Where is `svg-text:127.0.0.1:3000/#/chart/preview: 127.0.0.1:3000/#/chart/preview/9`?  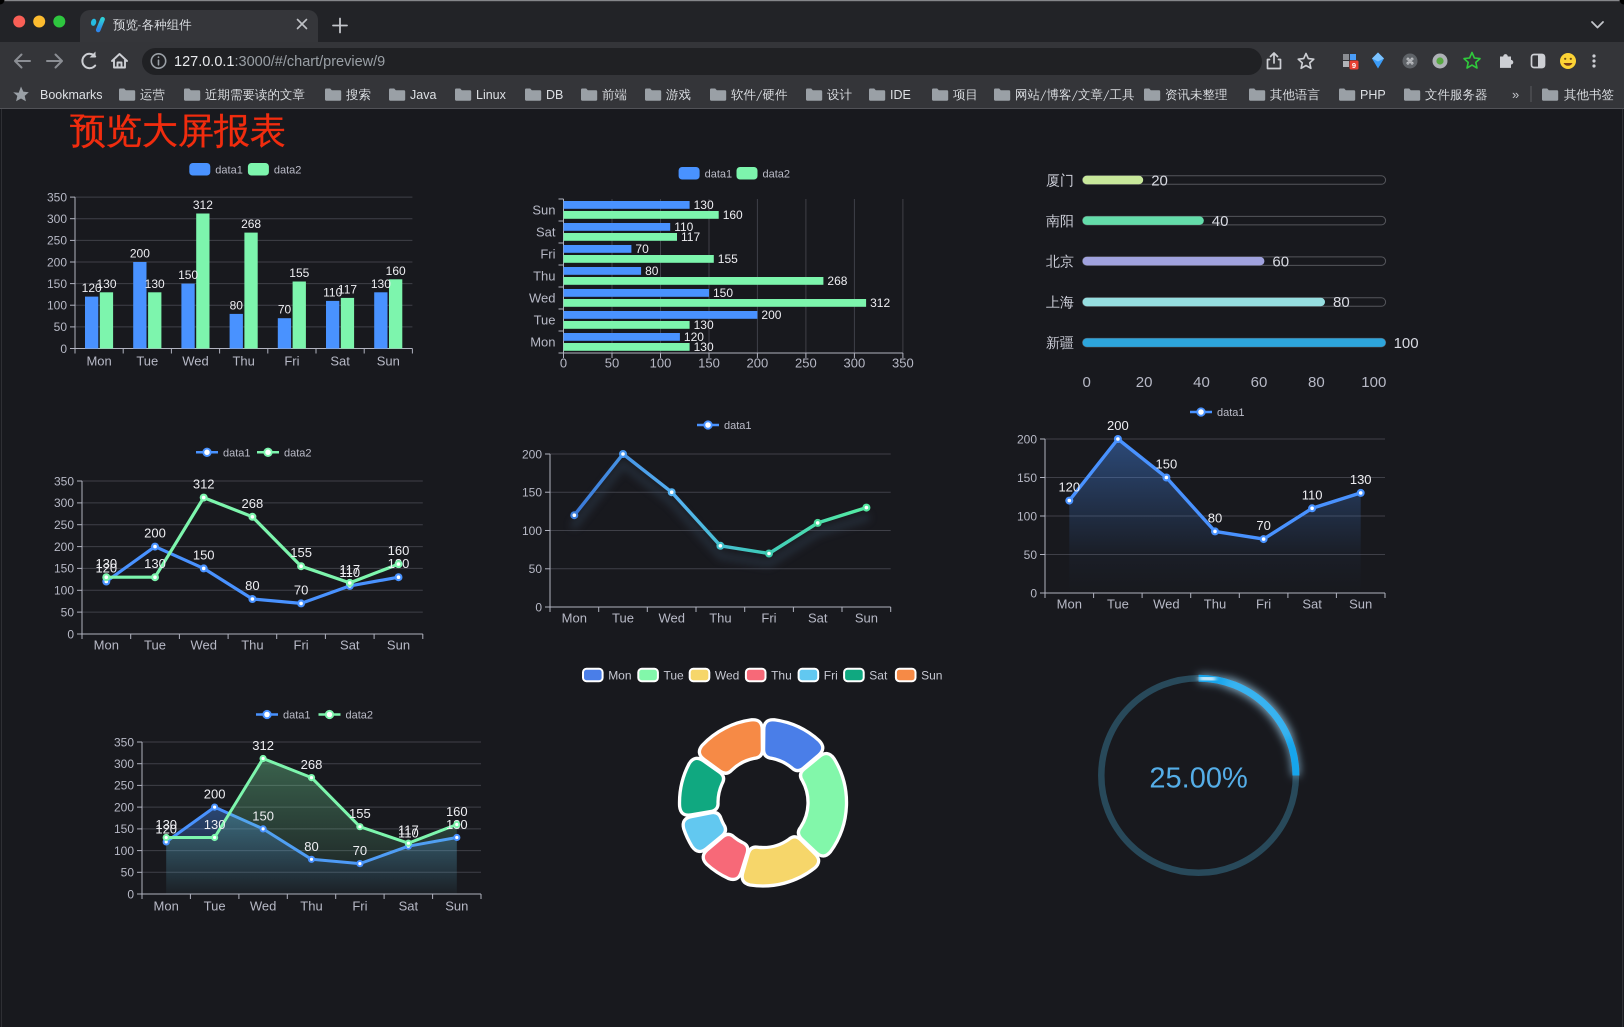 svg-text:127.0.0.1:3000/#/chart/preview: 127.0.0.1:3000/#/chart/preview/9 is located at coordinates (279, 62).